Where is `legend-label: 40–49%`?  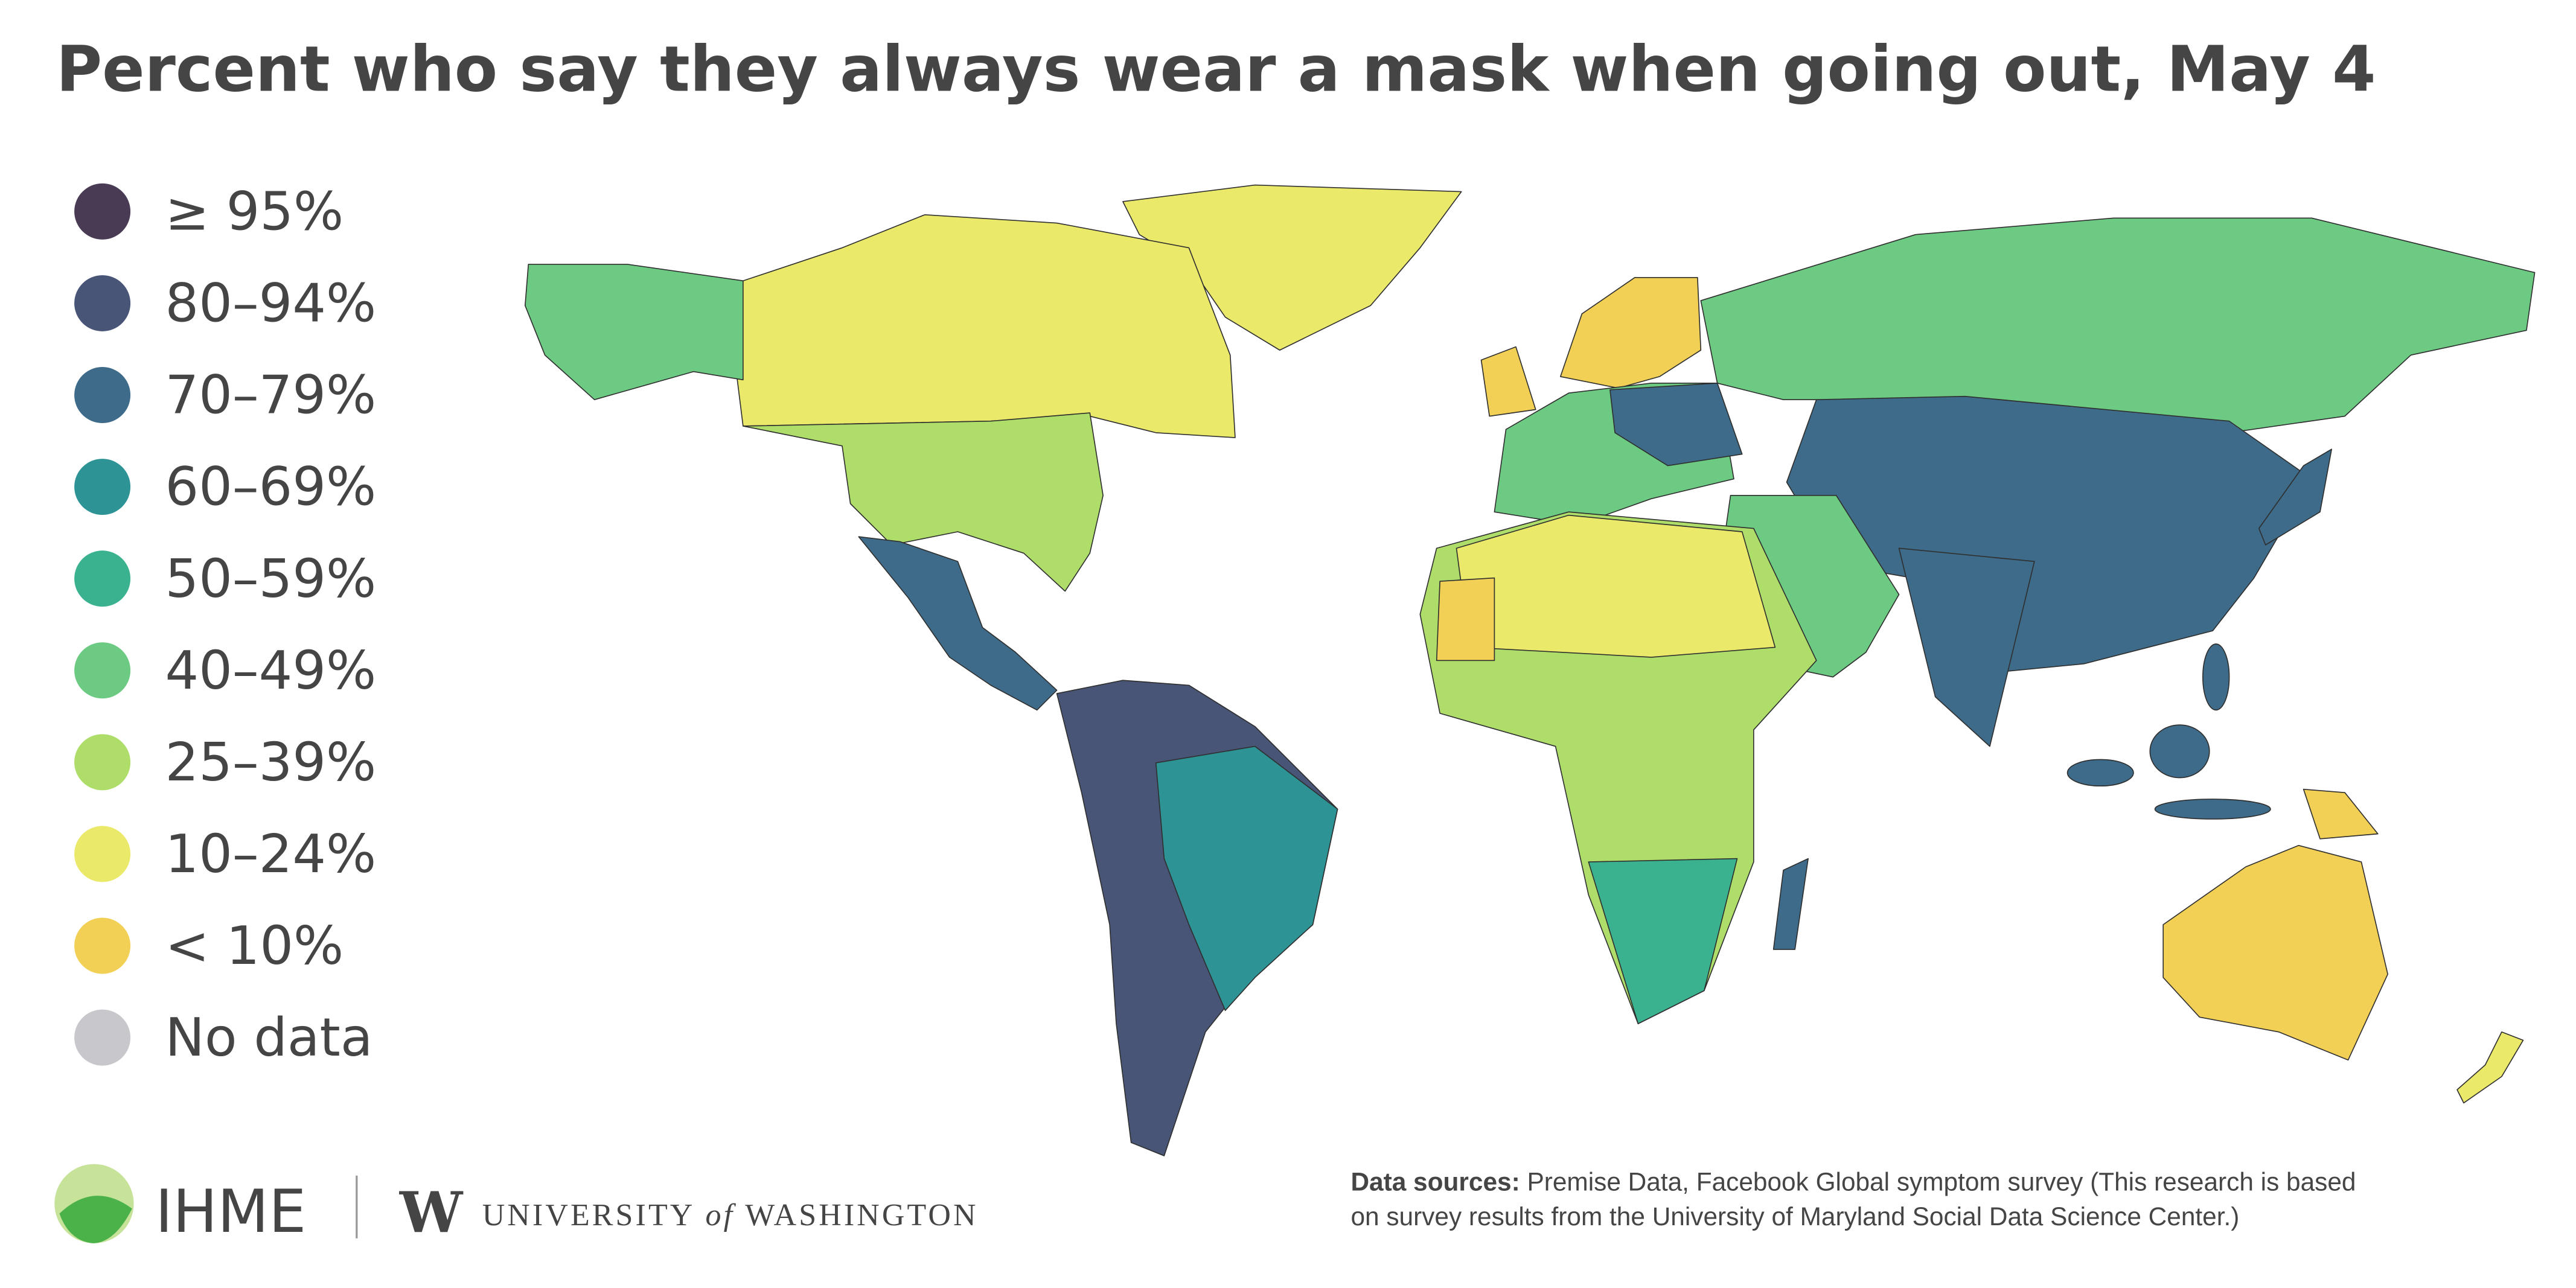 legend-label: 40–49% is located at coordinates (271, 670).